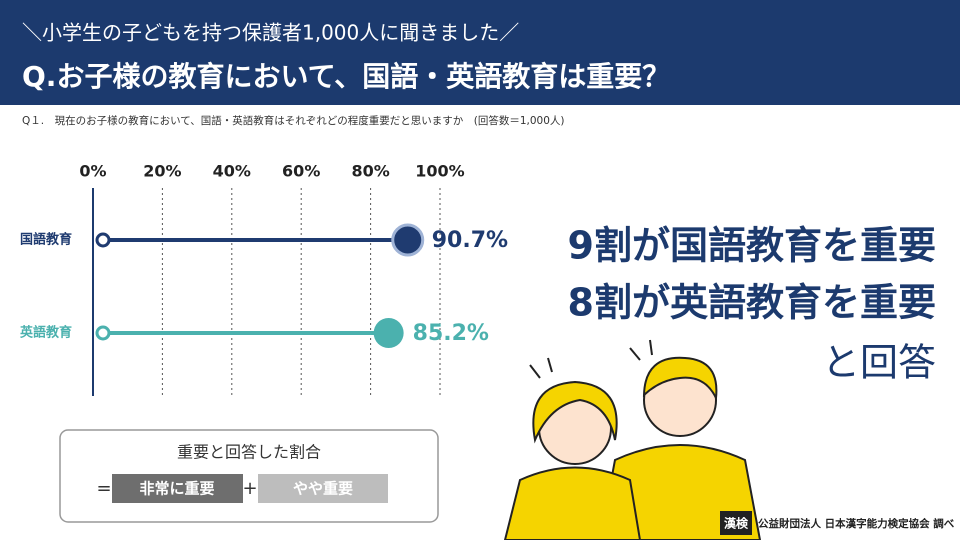 This screenshot has width=960, height=540. What do you see at coordinates (270, 33) in the screenshot?
I see `subtitle: ＼小学生の子どもを持つ保護者1,000人に聞きました／` at bounding box center [270, 33].